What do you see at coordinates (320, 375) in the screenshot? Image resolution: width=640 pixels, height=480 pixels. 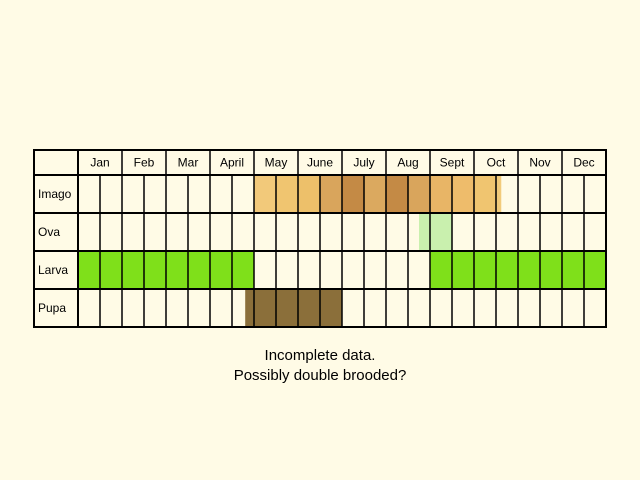 I see `note-line-2: Possibly double brooded?` at bounding box center [320, 375].